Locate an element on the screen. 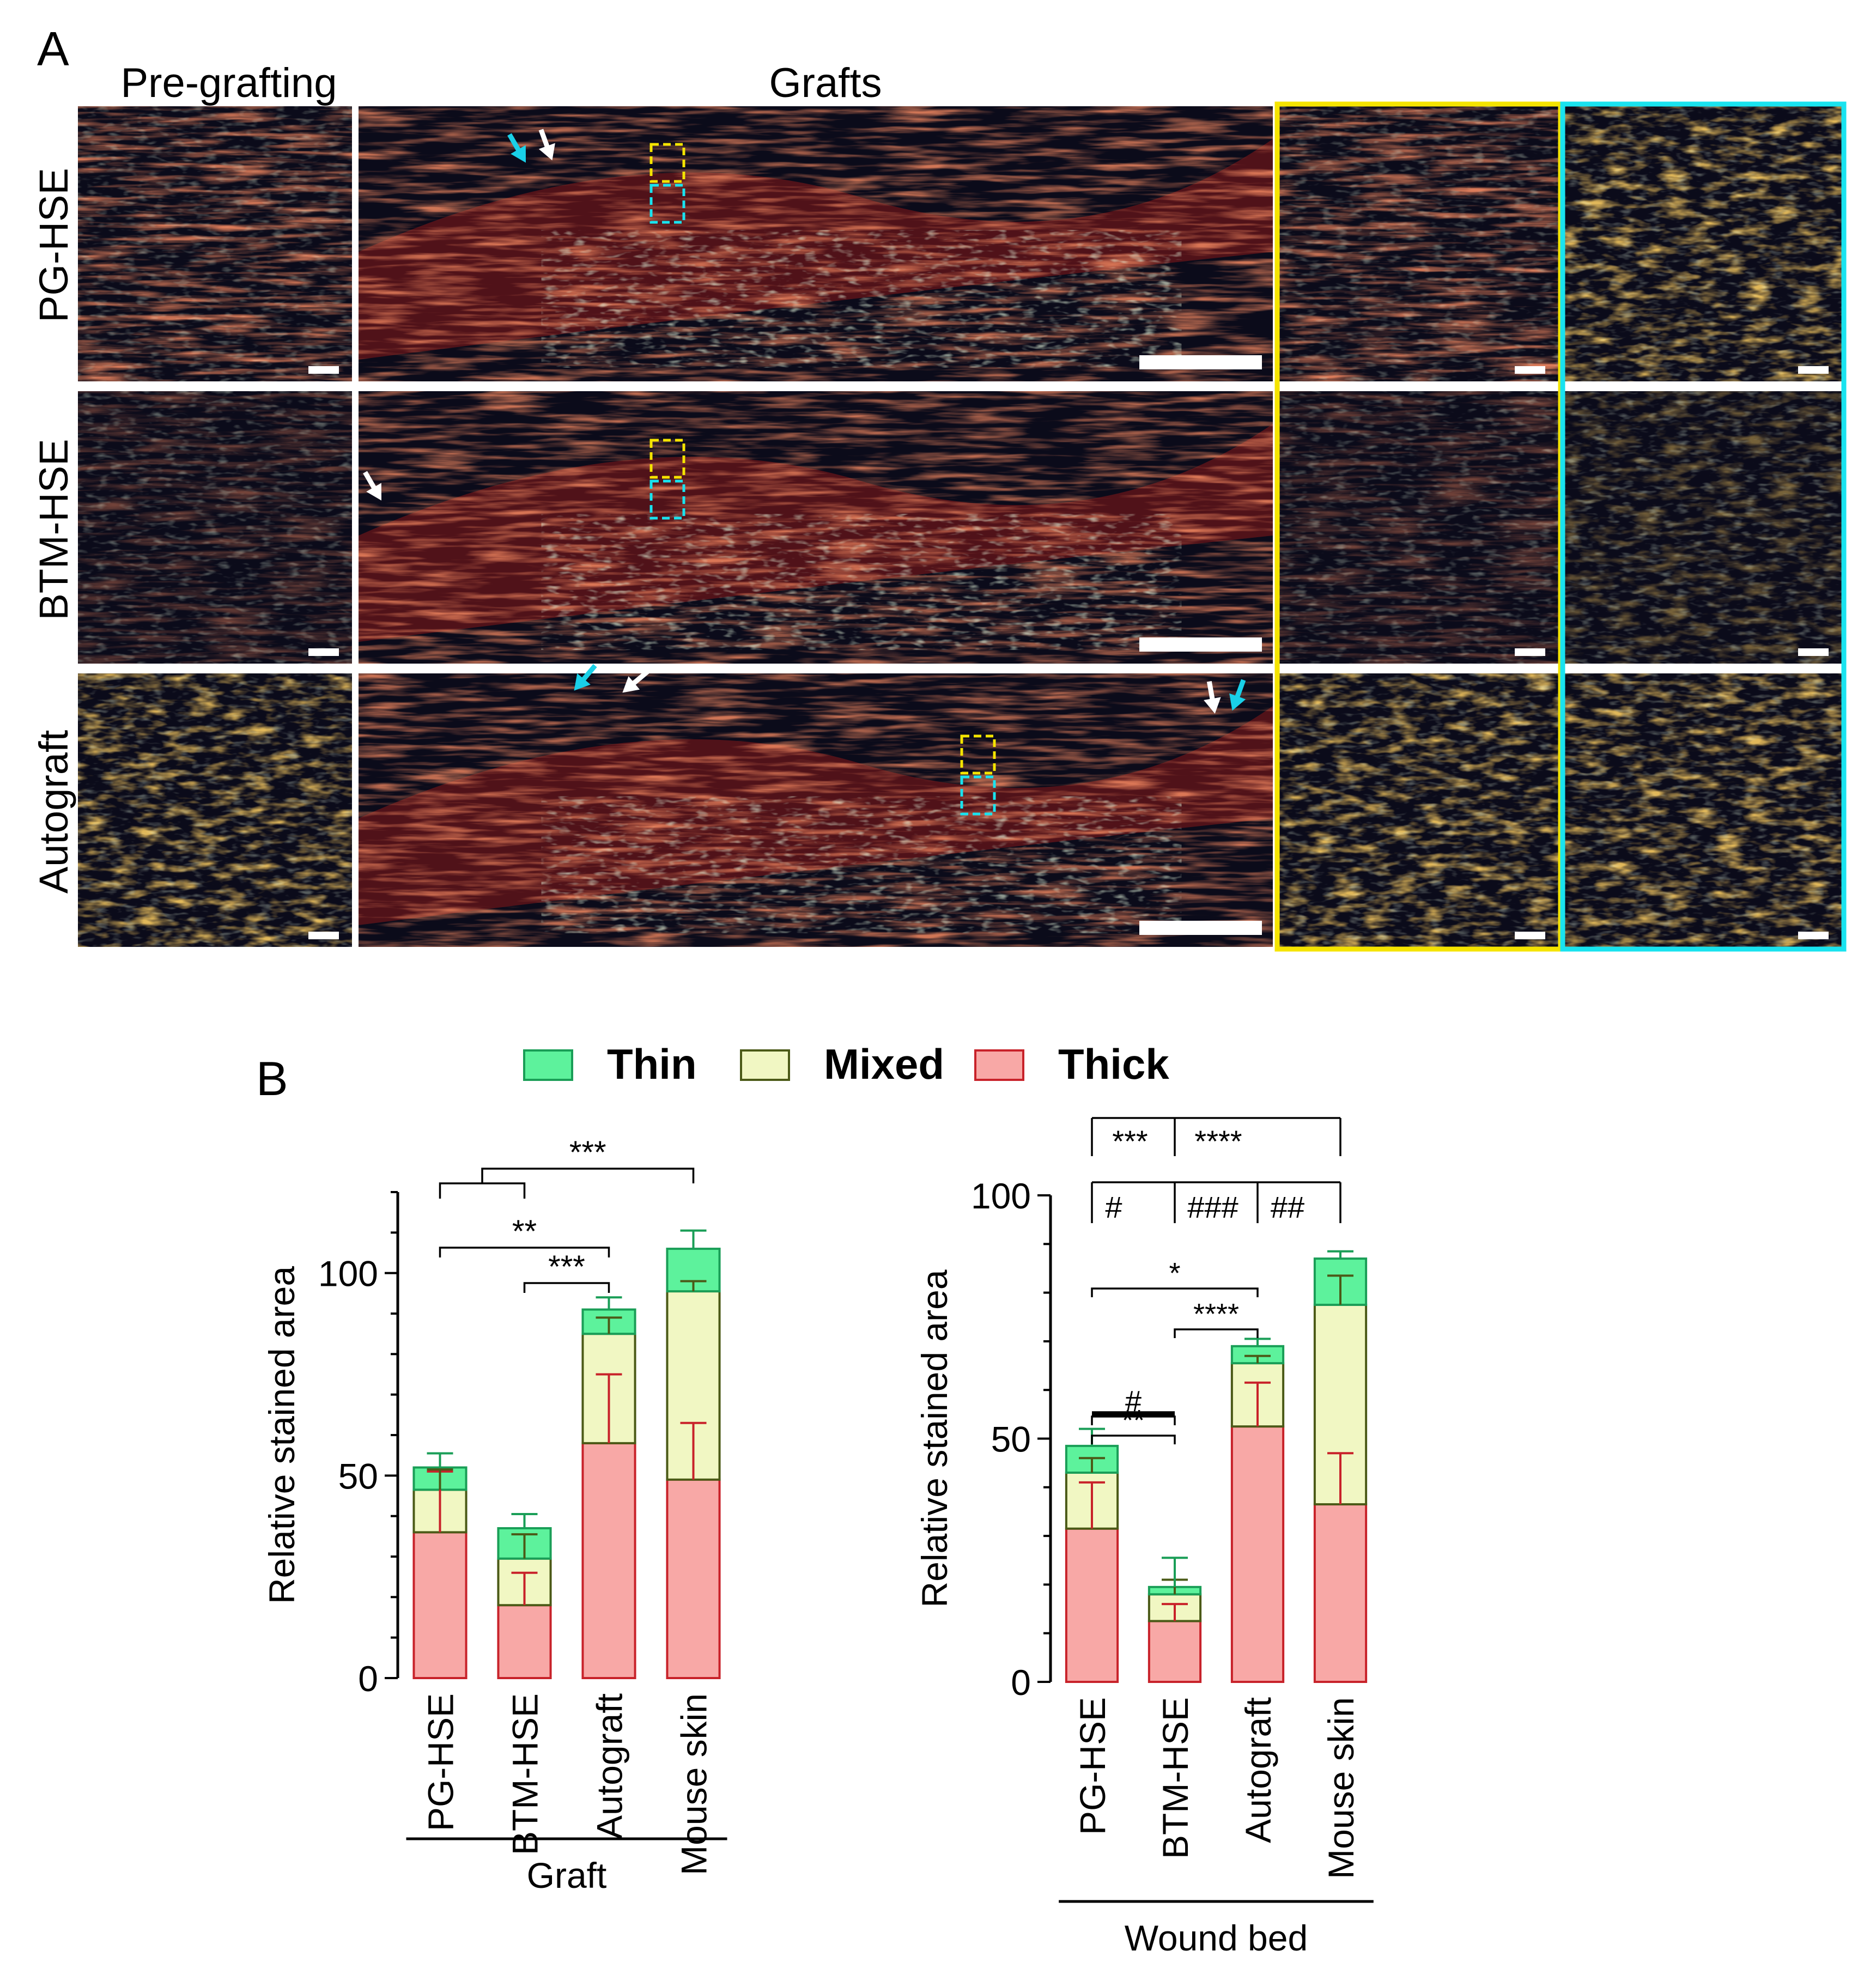  significance-label: * is located at coordinates (1174, 1273).